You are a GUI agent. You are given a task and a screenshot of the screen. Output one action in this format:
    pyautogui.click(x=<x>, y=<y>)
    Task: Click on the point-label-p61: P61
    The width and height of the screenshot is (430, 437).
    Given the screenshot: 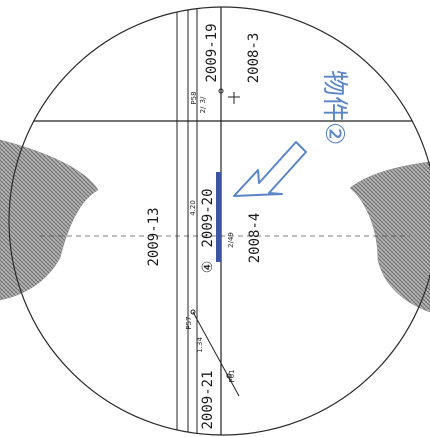 What is the action you would take?
    pyautogui.click(x=232, y=375)
    